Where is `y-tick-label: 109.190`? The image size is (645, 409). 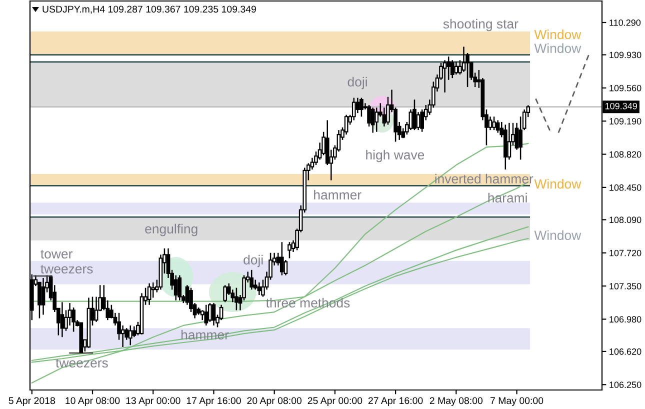
y-tick-label: 109.190 is located at coordinates (626, 121).